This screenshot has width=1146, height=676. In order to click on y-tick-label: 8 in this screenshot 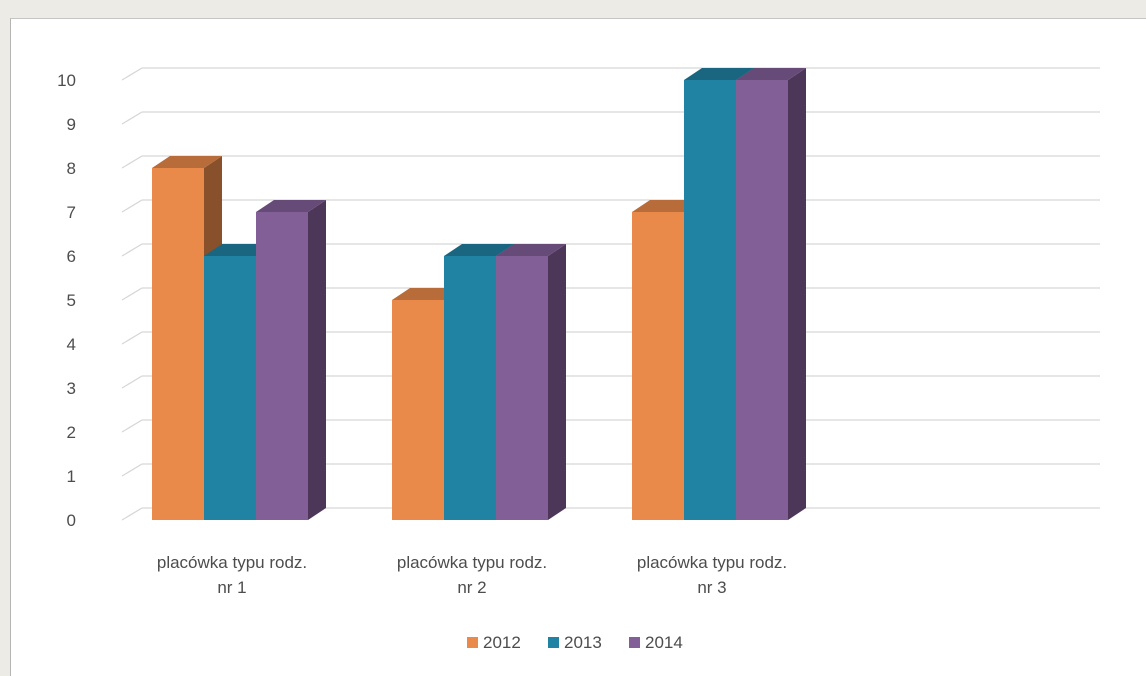, I will do `click(71, 168)`.